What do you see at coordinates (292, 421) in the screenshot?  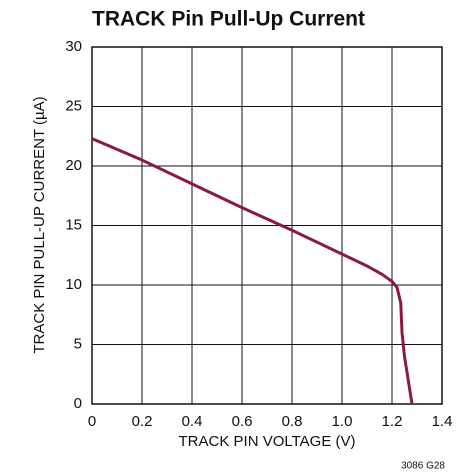 I see `x-tick-label: 0.8` at bounding box center [292, 421].